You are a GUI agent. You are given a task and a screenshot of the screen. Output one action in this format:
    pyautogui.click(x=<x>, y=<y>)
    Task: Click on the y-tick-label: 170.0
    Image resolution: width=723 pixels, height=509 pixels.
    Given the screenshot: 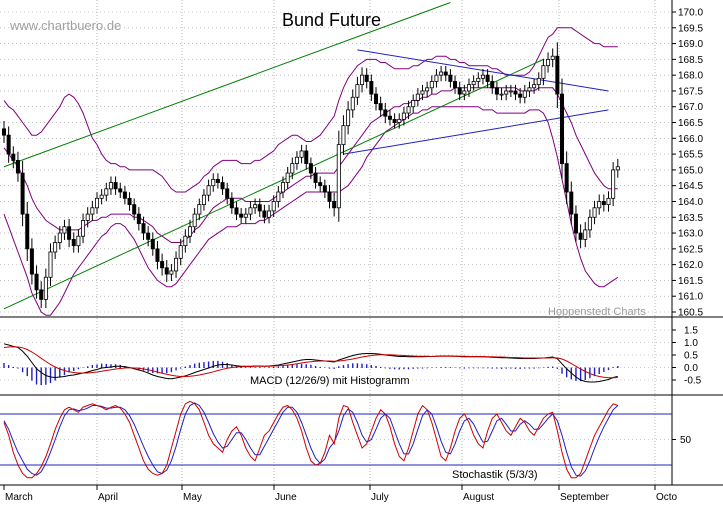 What is the action you would take?
    pyautogui.click(x=690, y=13)
    